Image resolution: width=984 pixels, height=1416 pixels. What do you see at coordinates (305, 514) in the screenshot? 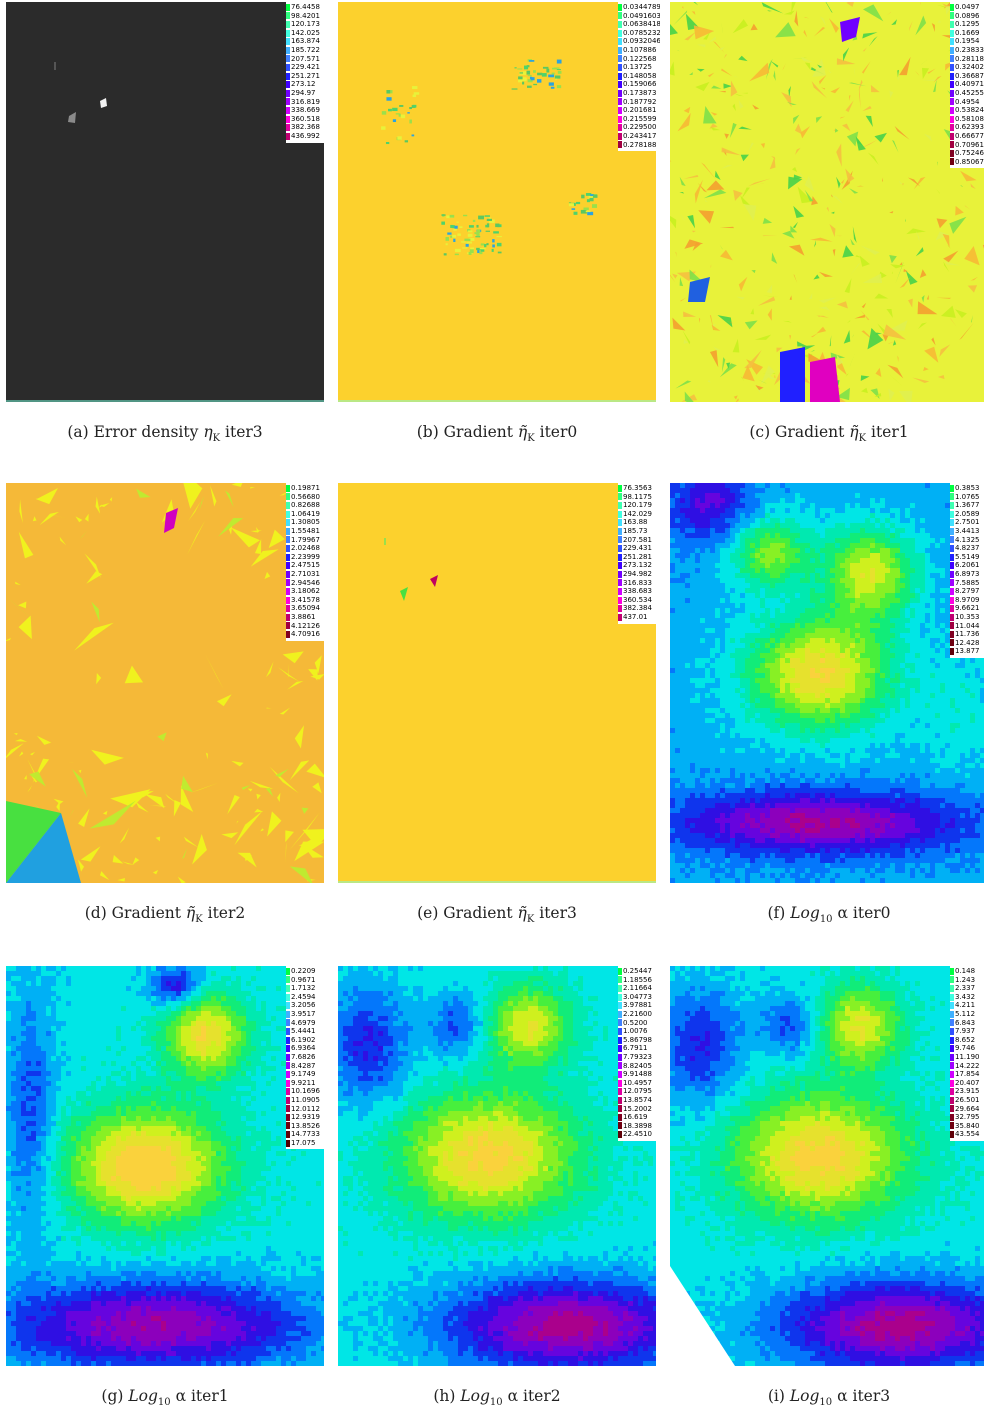
I see `legend-value: 1.06419` at bounding box center [305, 514].